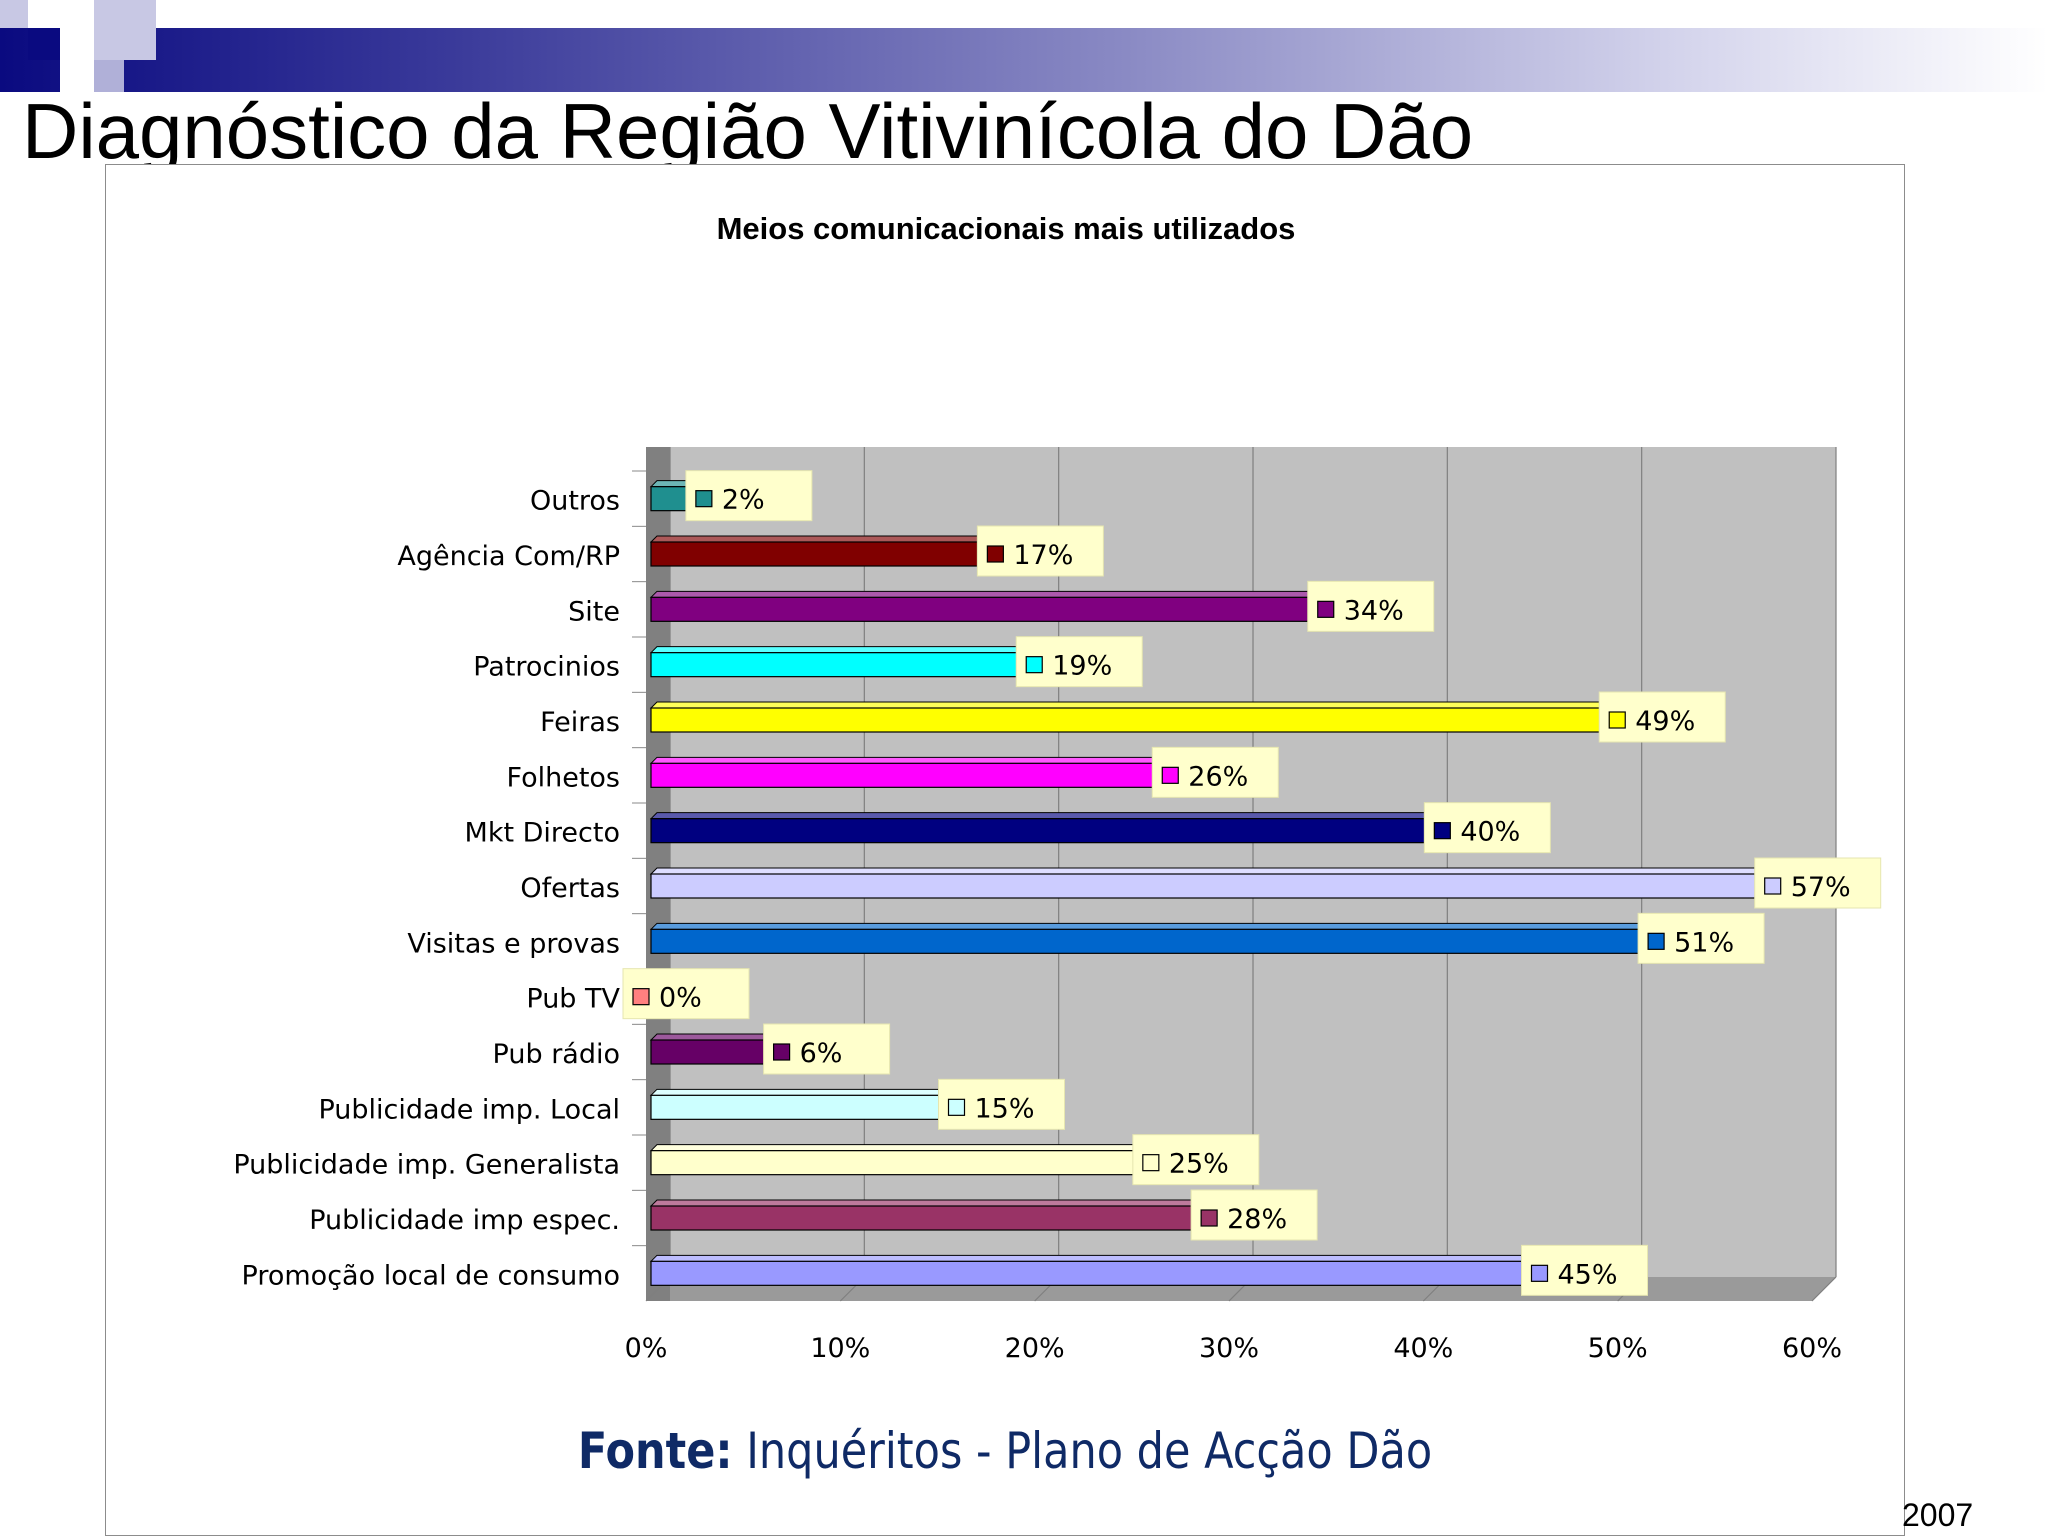 The width and height of the screenshot is (2048, 1537). Describe the element at coordinates (646, 1348) in the screenshot. I see `x-tick-label: 0%` at that location.